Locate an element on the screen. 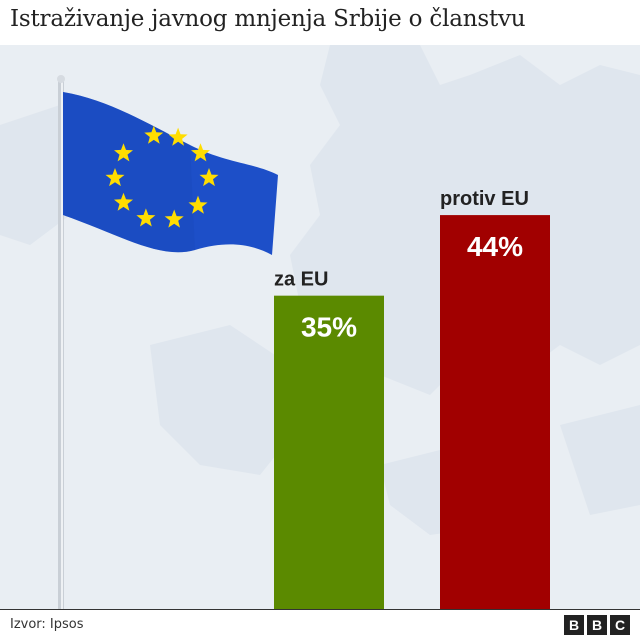 This screenshot has height=640, width=640. flag-cloth is located at coordinates (170, 173).